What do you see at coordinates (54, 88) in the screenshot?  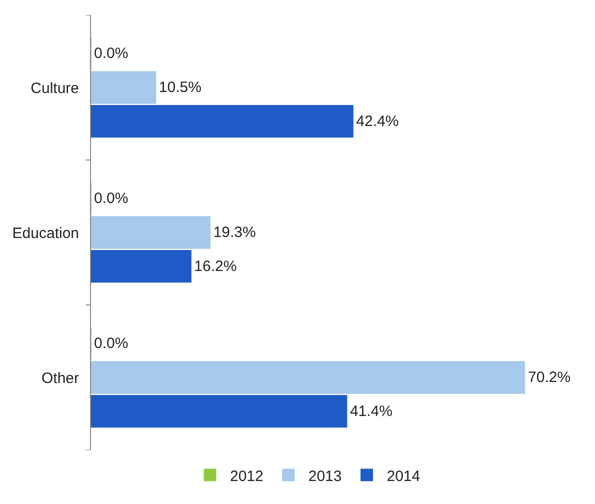 I see `y-tick-label: Culture` at bounding box center [54, 88].